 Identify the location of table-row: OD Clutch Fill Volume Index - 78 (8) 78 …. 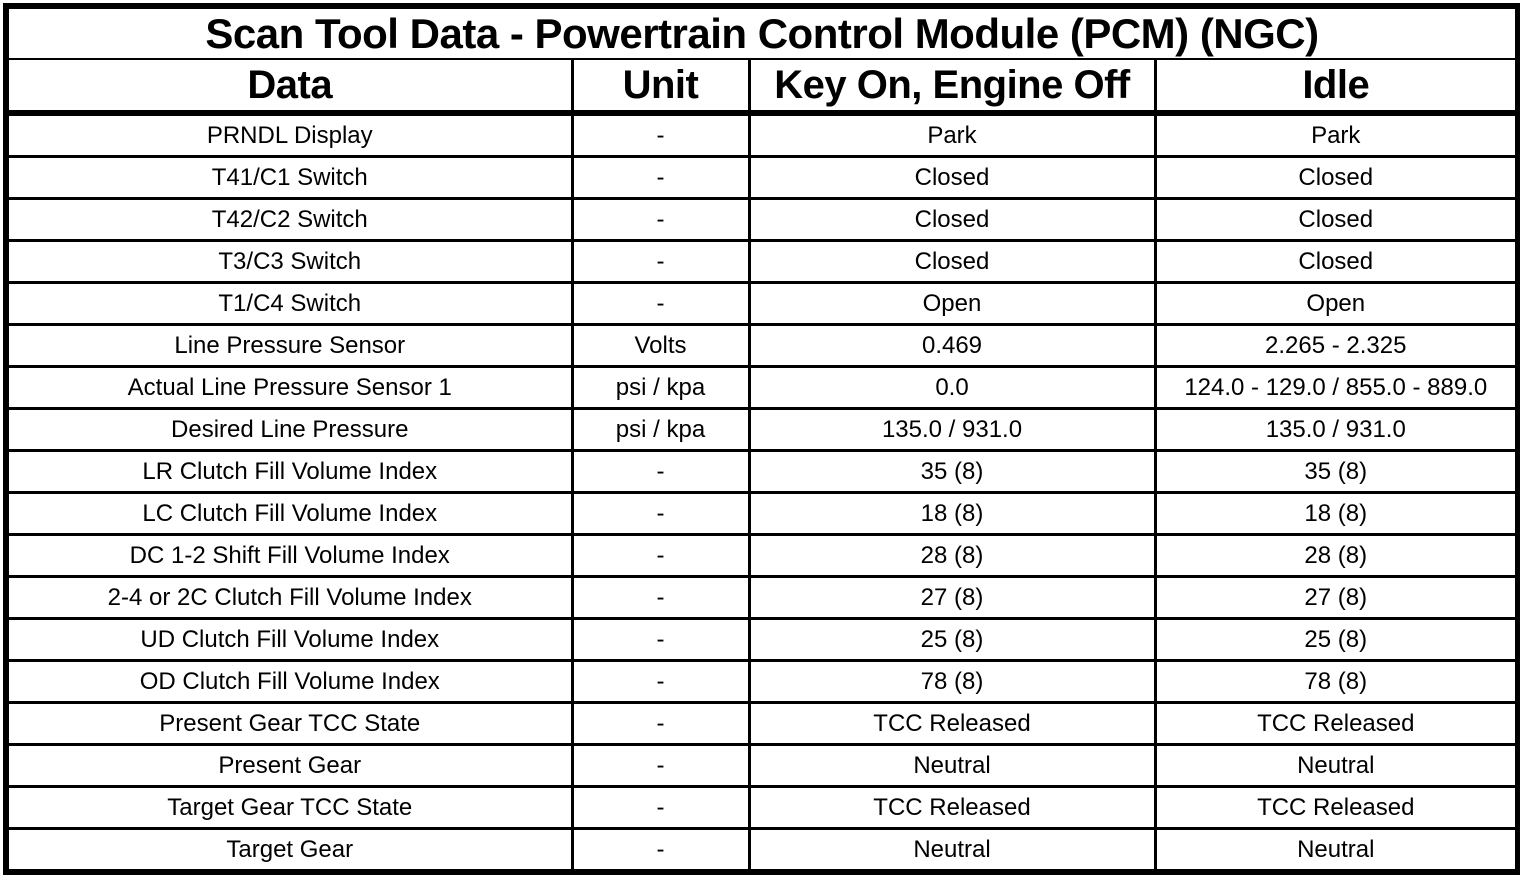
(762, 681).